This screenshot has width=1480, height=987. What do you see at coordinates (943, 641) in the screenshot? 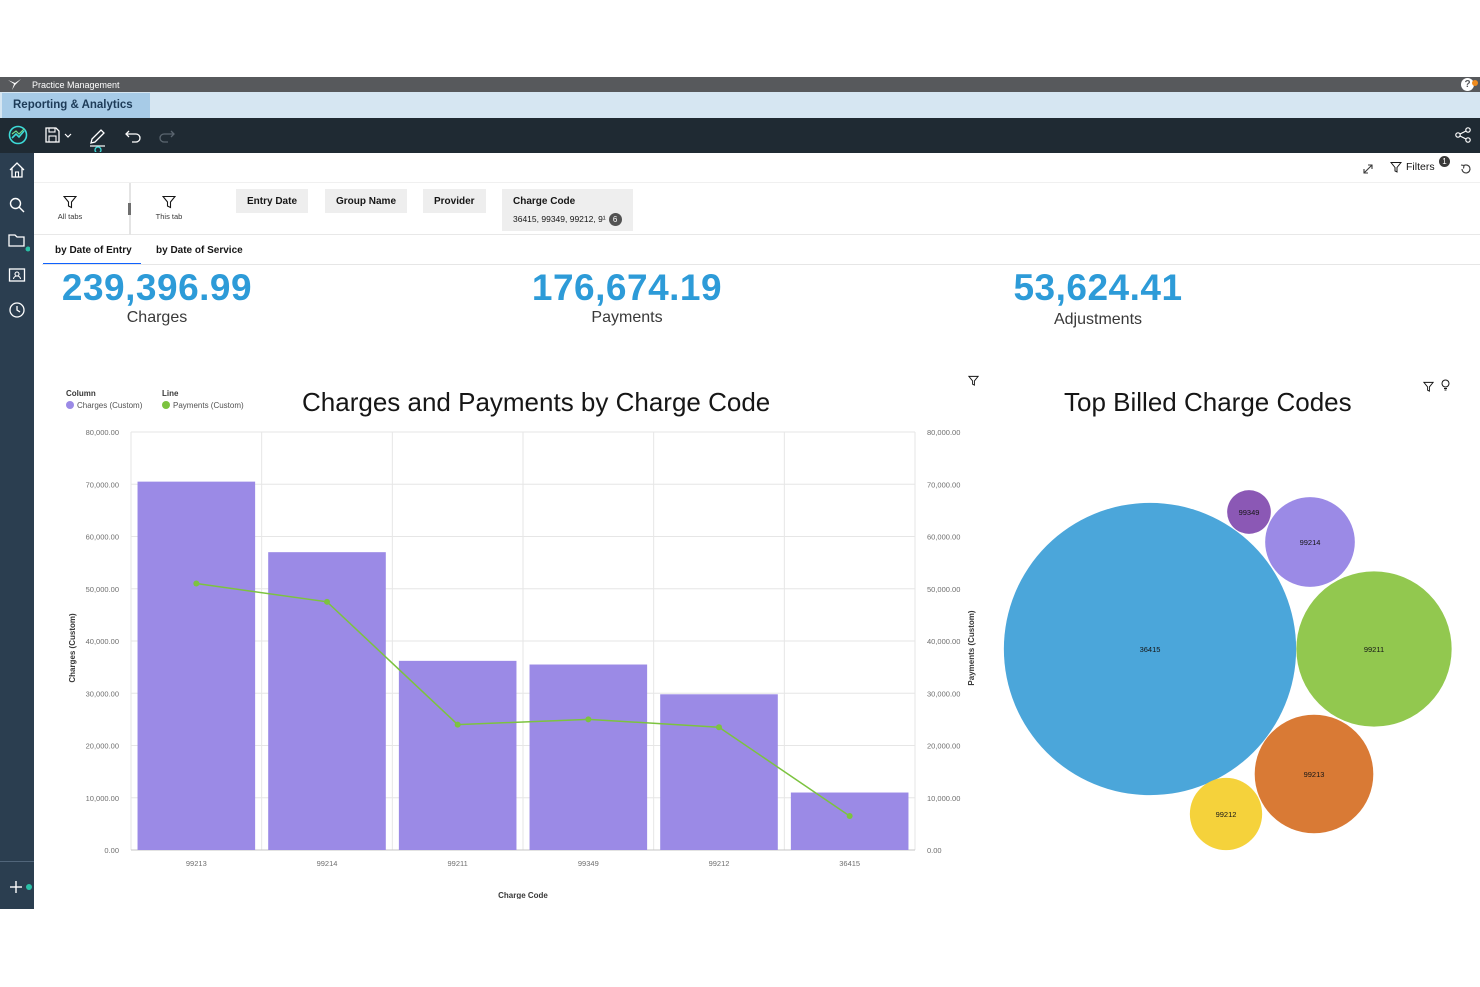
I see `y2-tick-label: 40,000.00` at bounding box center [943, 641].